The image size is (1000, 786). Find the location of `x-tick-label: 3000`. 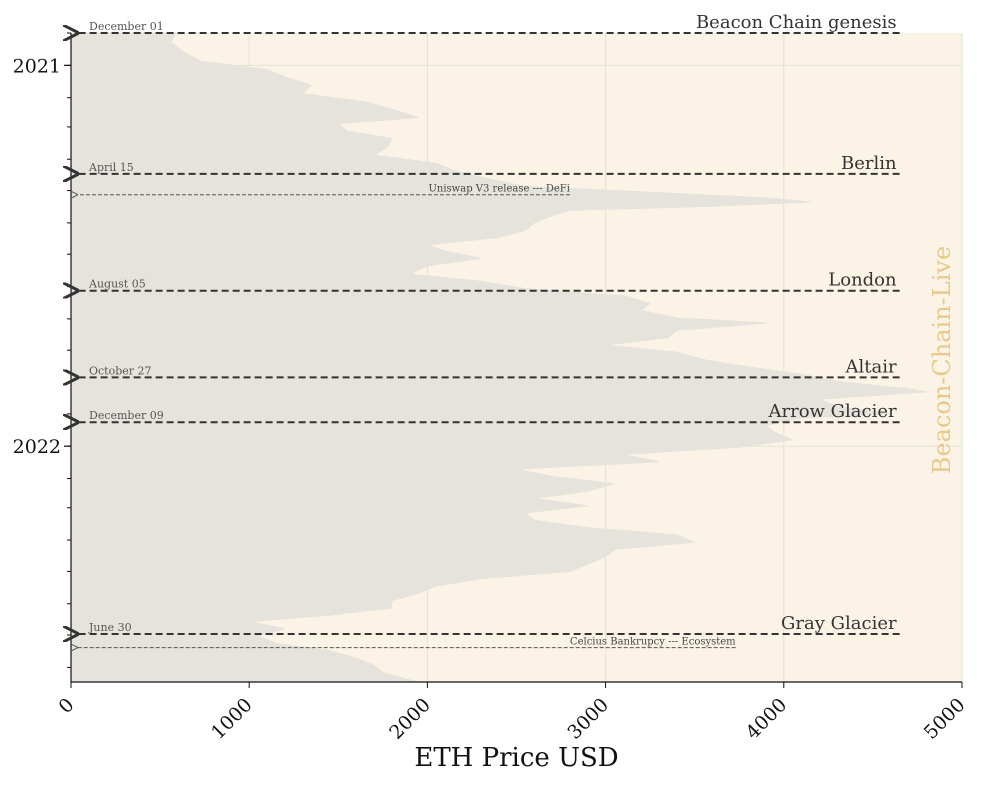

x-tick-label: 3000 is located at coordinates (588, 719).